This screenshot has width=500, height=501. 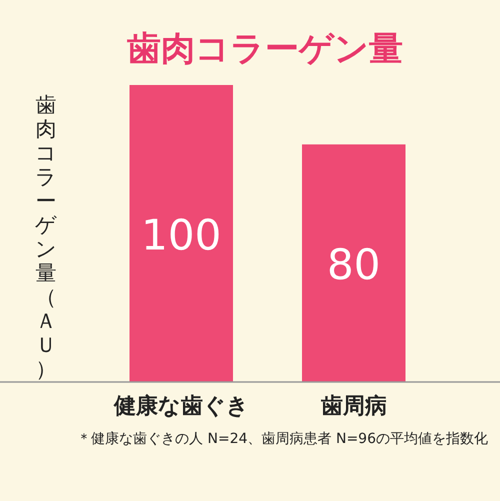 I want to click on x-tick-label: 歯周病, so click(x=353, y=406).